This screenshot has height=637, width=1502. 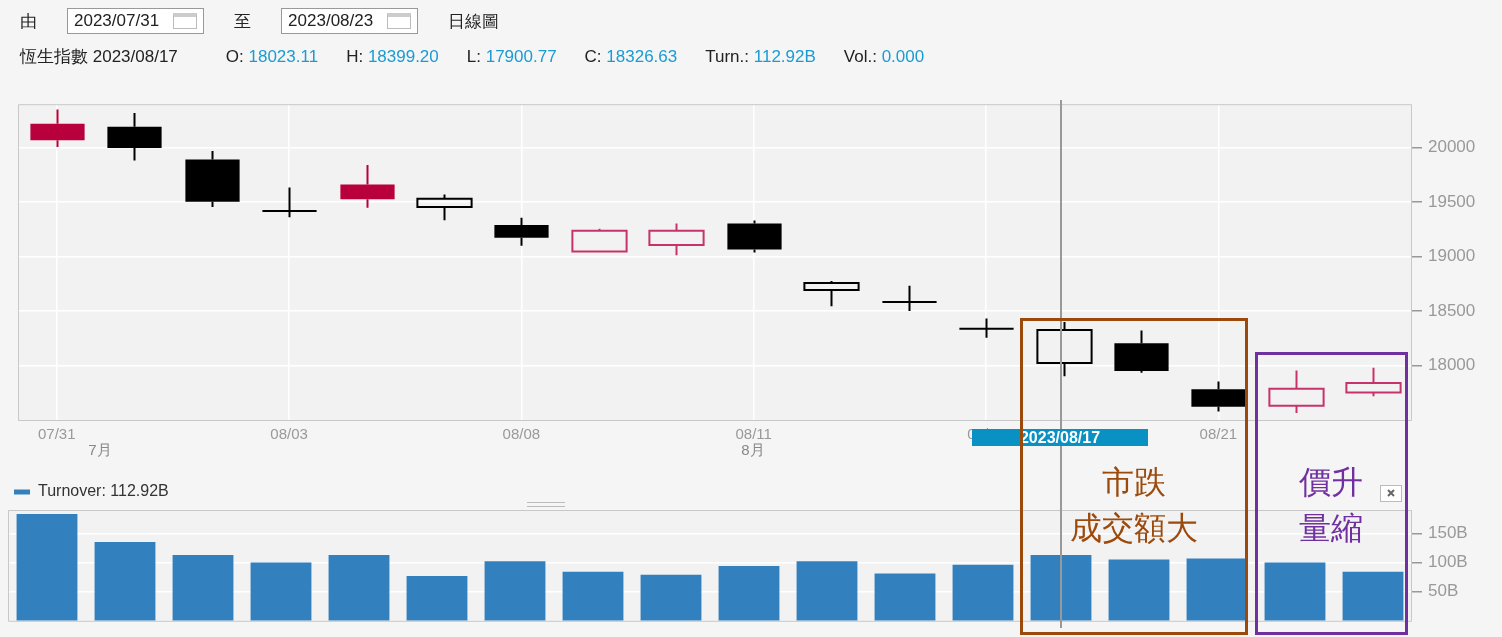 I want to click on text: Turn.: 112.92B, so click(x=760, y=56).